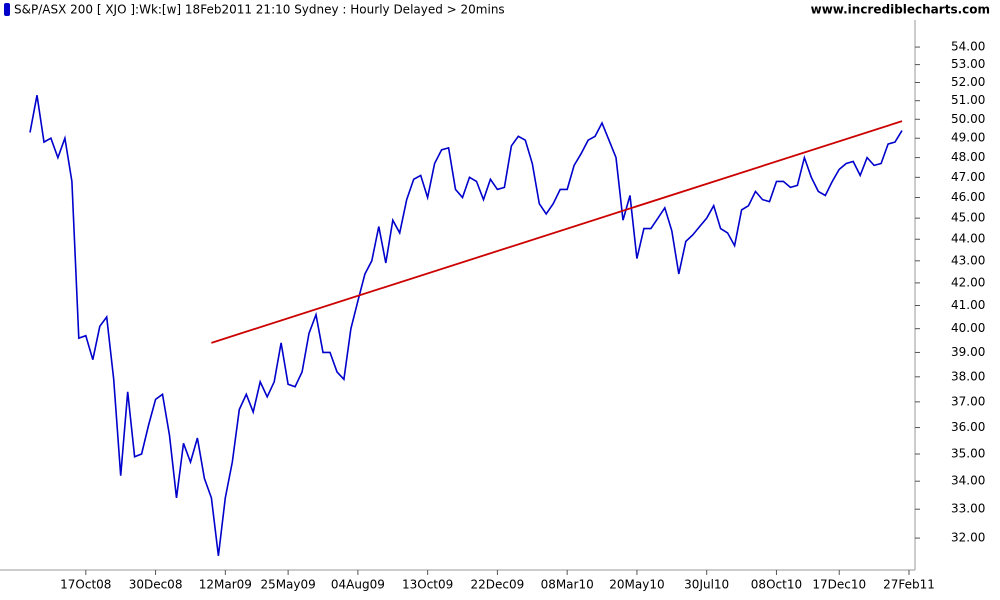 The height and width of the screenshot is (600, 1000). Describe the element at coordinates (968, 328) in the screenshot. I see `y-tick-label: 40.00` at that location.